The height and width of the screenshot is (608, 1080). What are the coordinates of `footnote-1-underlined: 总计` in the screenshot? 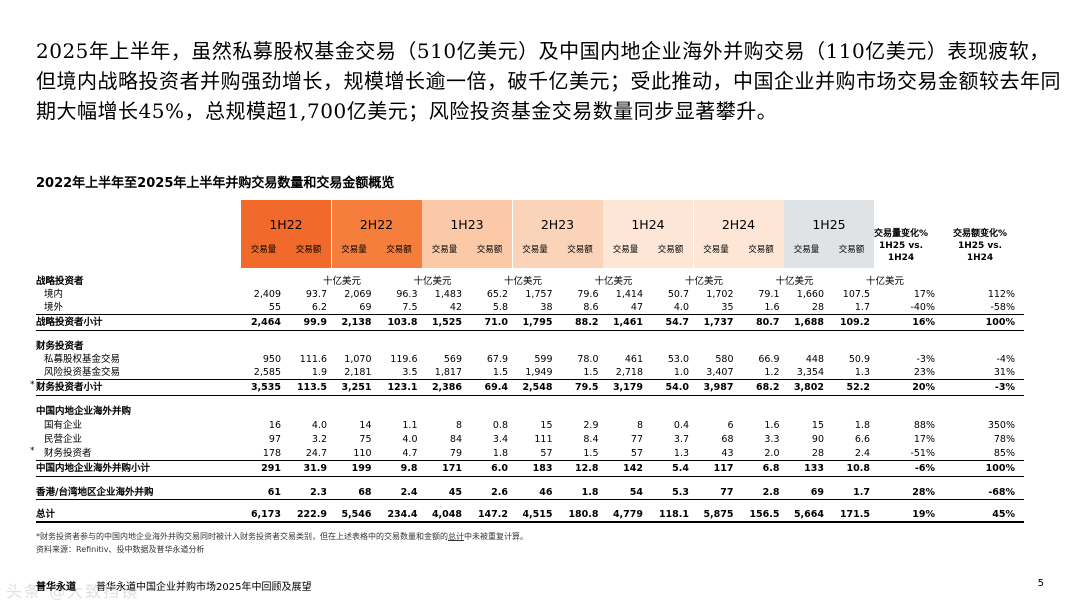 It's located at (456, 536).